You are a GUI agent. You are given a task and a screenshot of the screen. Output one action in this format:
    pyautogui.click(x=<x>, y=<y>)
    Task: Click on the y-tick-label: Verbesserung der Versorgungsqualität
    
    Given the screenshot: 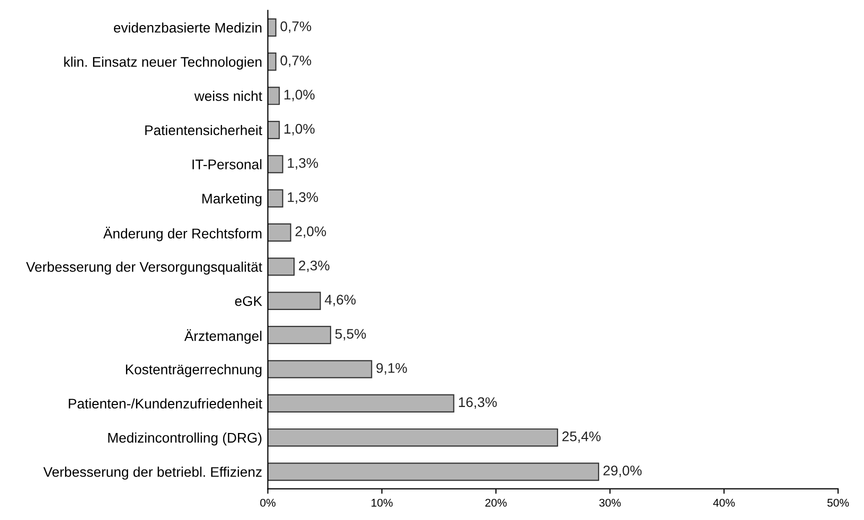 What is the action you would take?
    pyautogui.click(x=144, y=268)
    